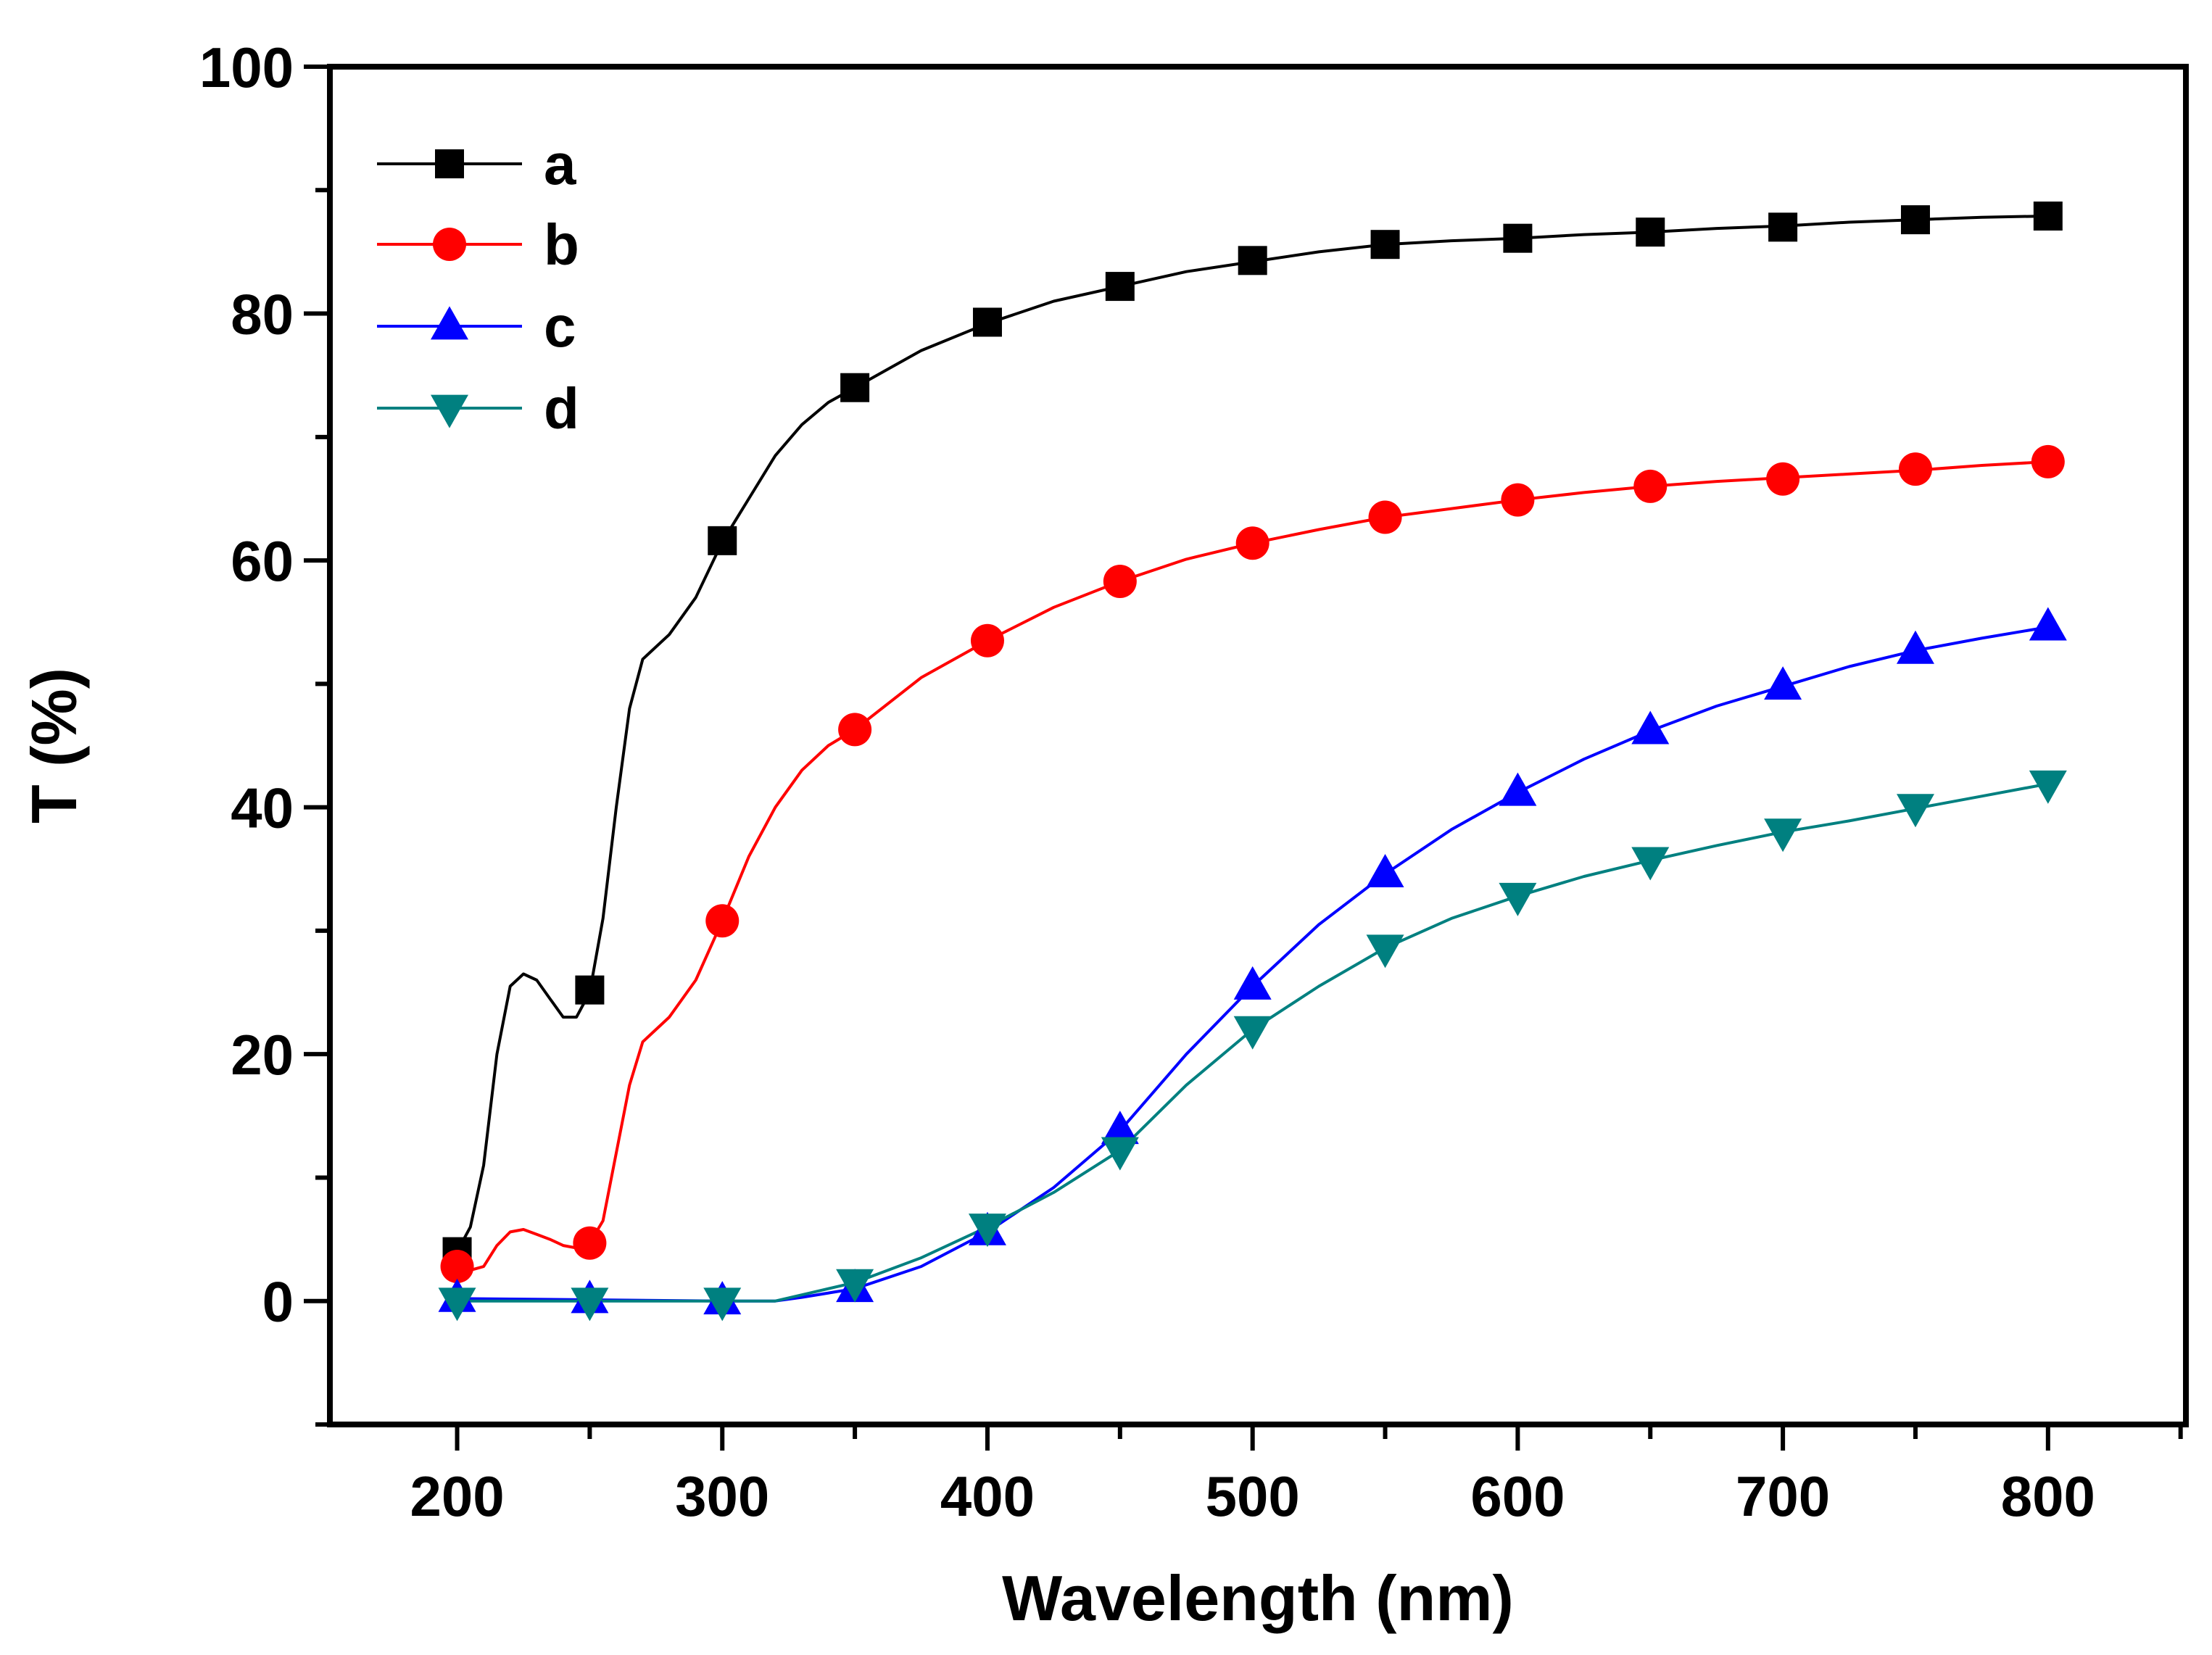 The height and width of the screenshot is (1655, 2212). What do you see at coordinates (246, 67) in the screenshot?
I see `y-tick-label: 100` at bounding box center [246, 67].